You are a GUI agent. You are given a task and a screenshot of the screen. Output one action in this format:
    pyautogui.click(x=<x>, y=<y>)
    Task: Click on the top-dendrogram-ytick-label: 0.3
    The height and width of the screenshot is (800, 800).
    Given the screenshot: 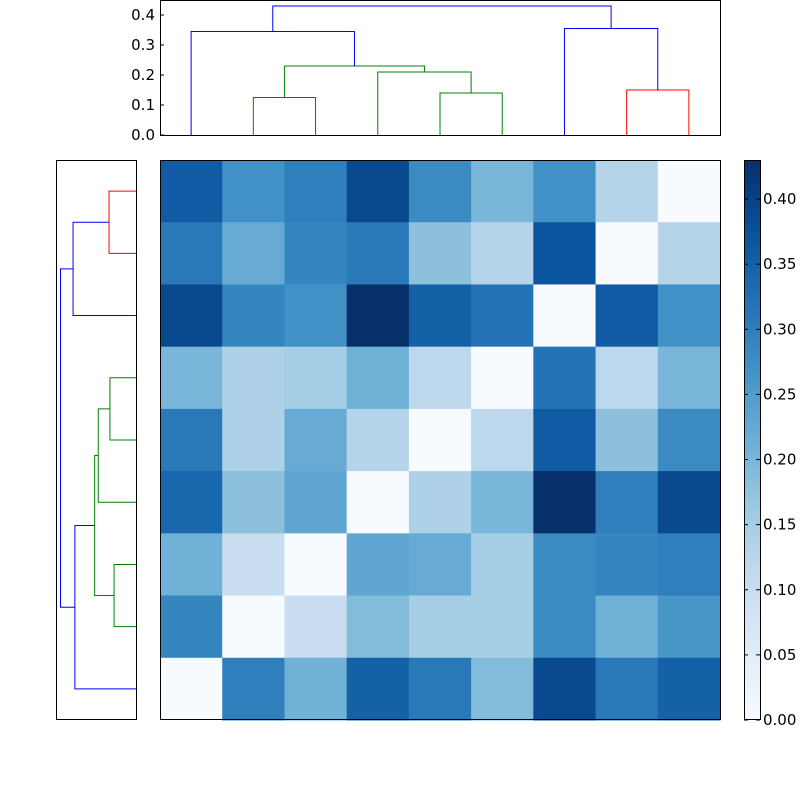 What is the action you would take?
    pyautogui.click(x=143, y=45)
    